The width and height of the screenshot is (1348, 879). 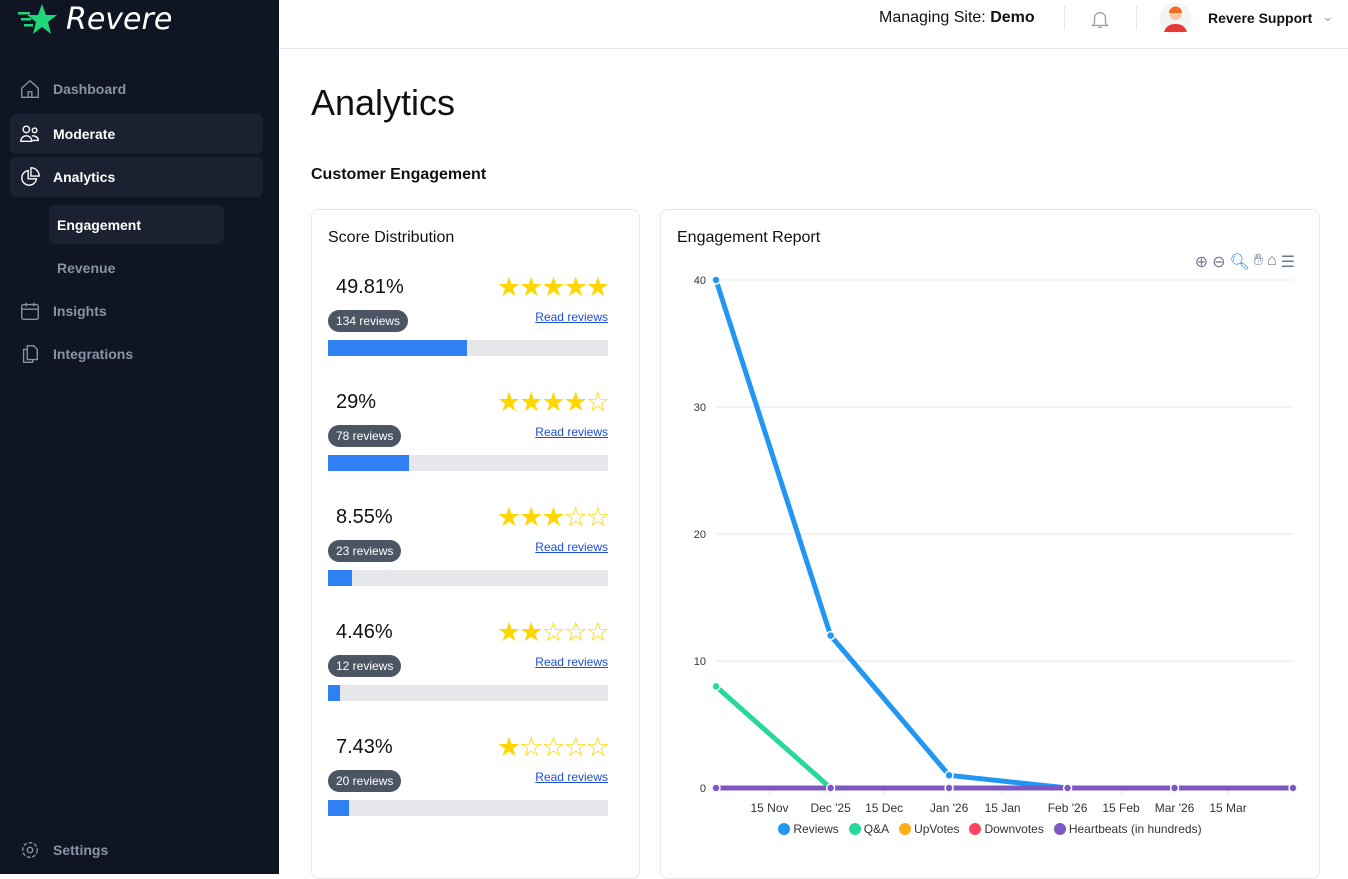 I want to click on sidebar-item-label: Moderate, so click(x=84, y=134).